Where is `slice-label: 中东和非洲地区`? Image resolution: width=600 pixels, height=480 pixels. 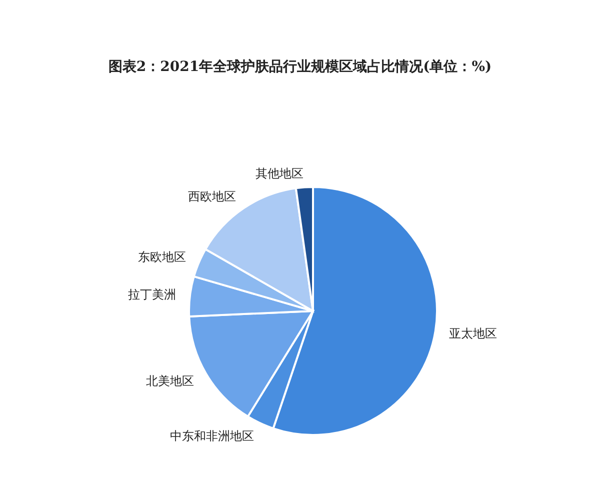 slice-label: 中东和非洲地区 is located at coordinates (212, 435).